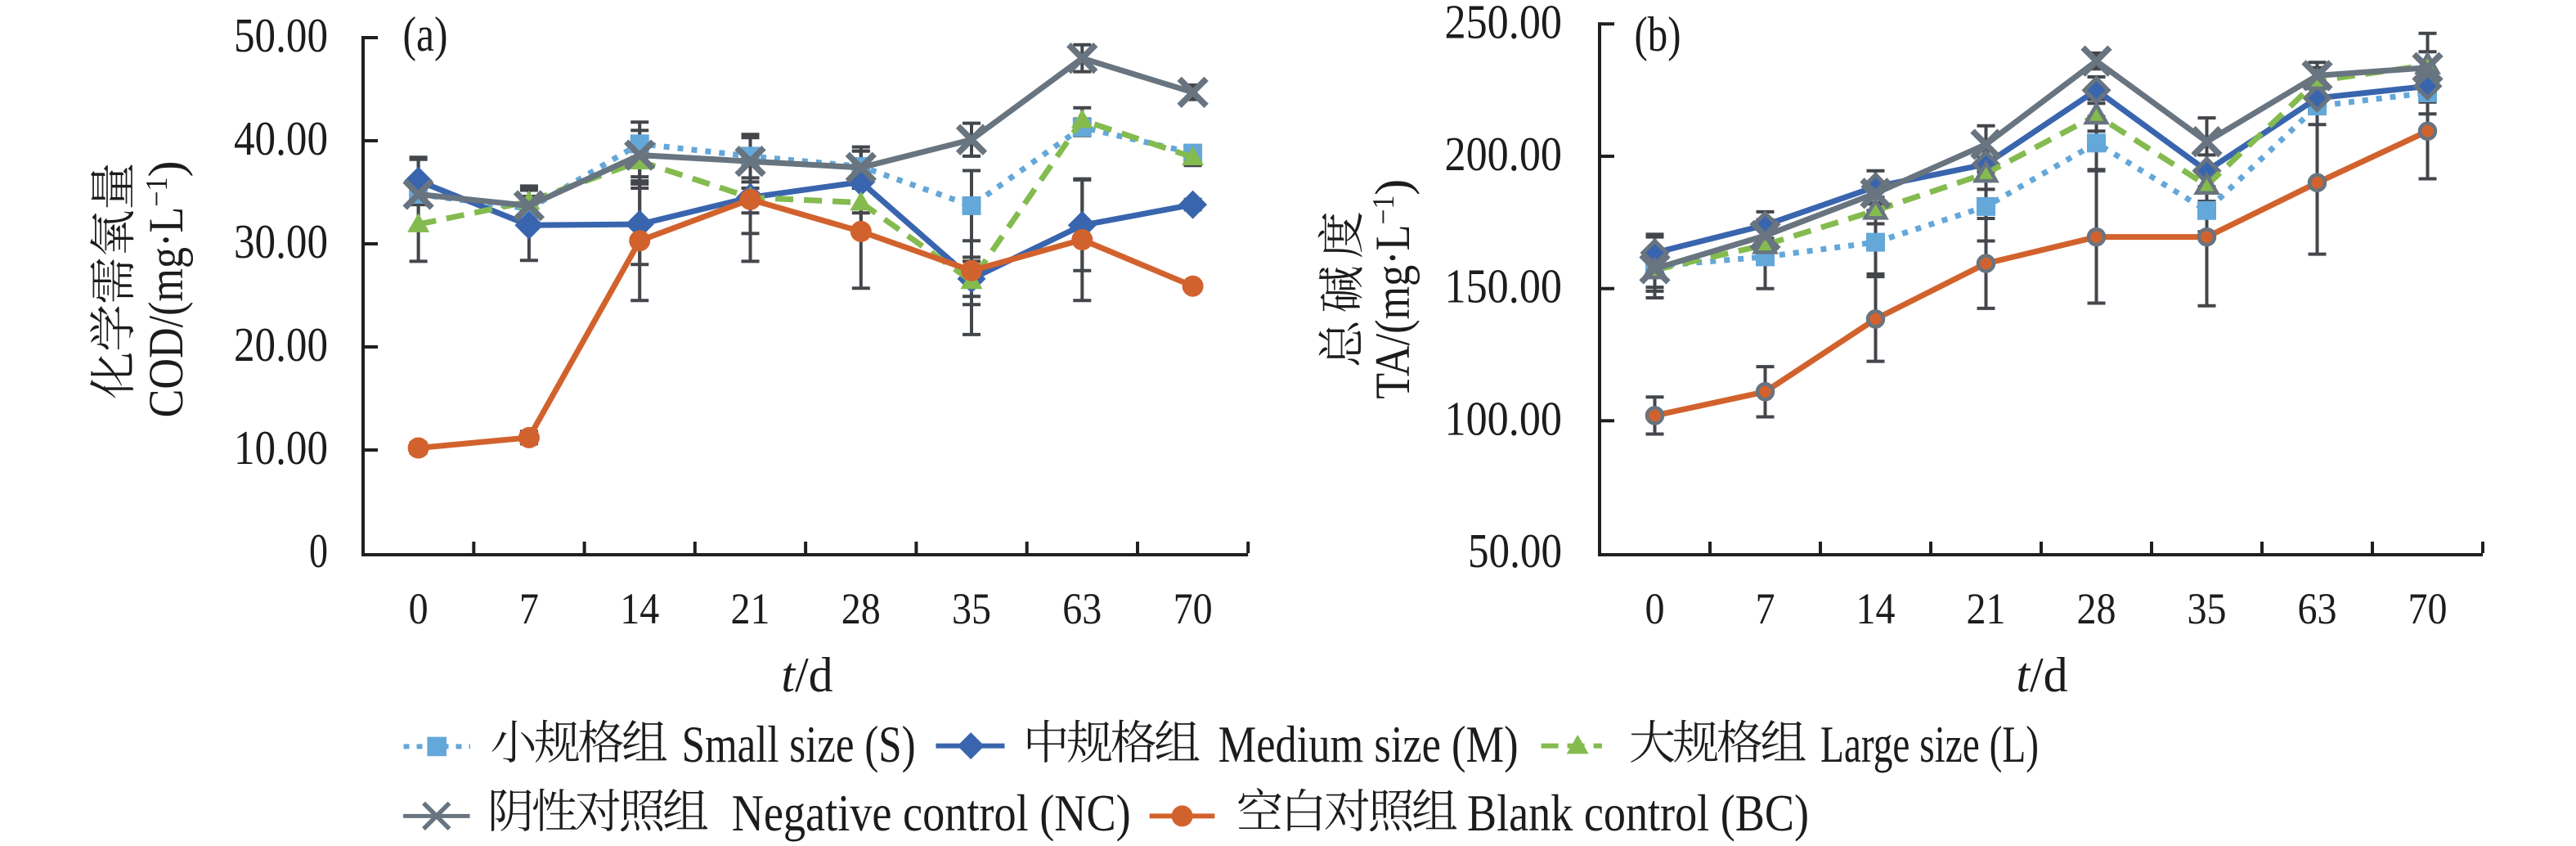  I want to click on svg-text: 100.00, so click(1504, 418).